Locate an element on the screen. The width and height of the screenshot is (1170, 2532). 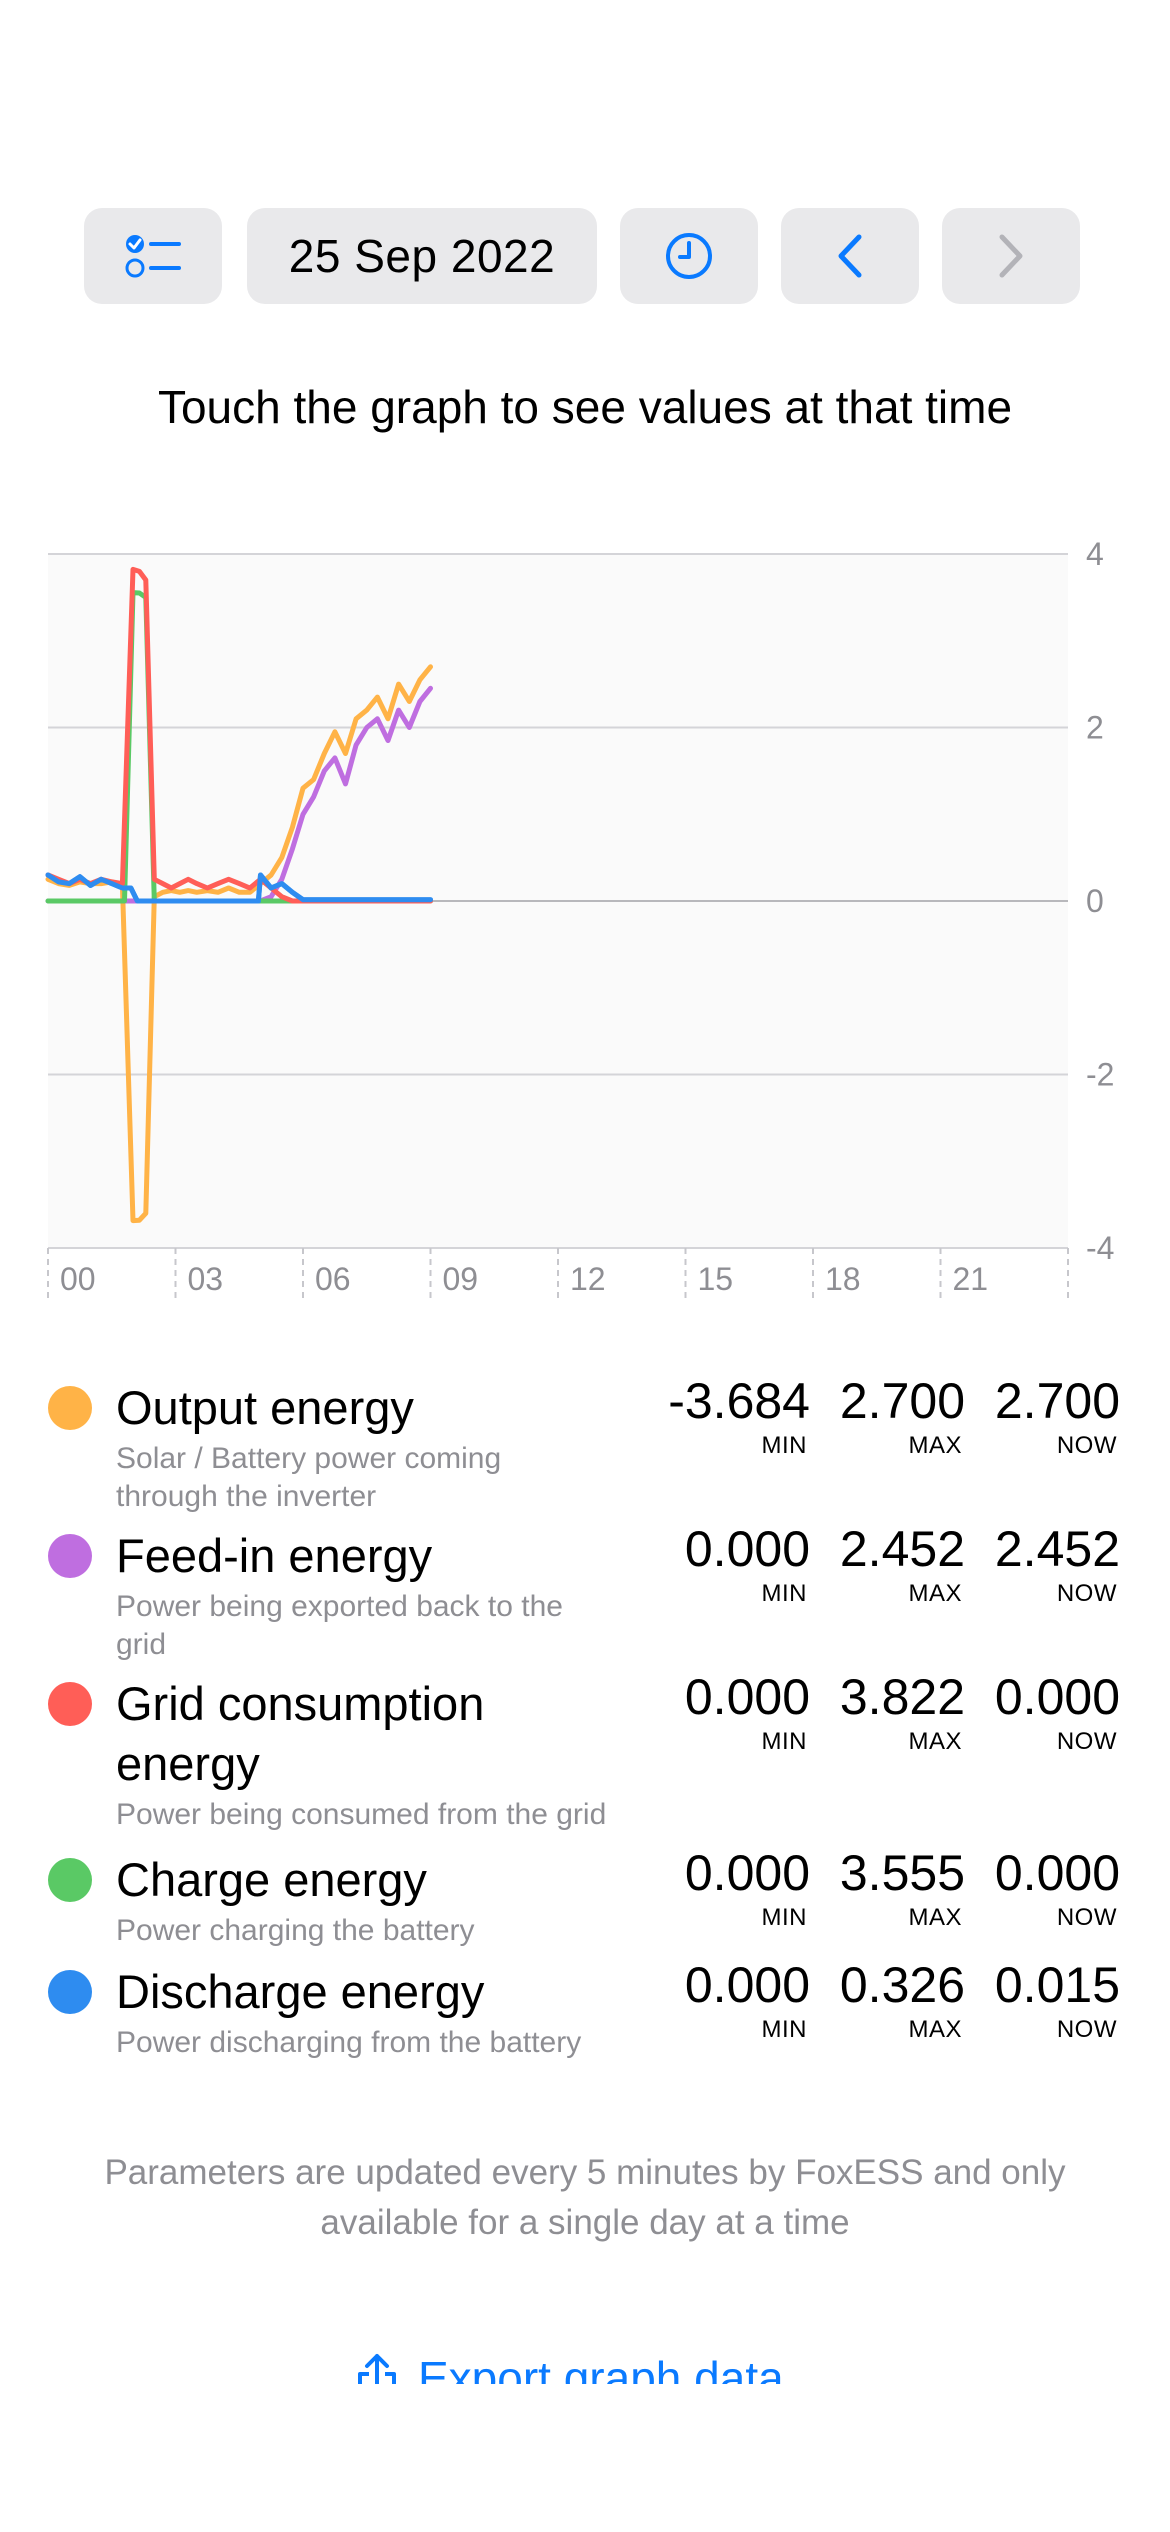
share-icon is located at coordinates (377, 2368).